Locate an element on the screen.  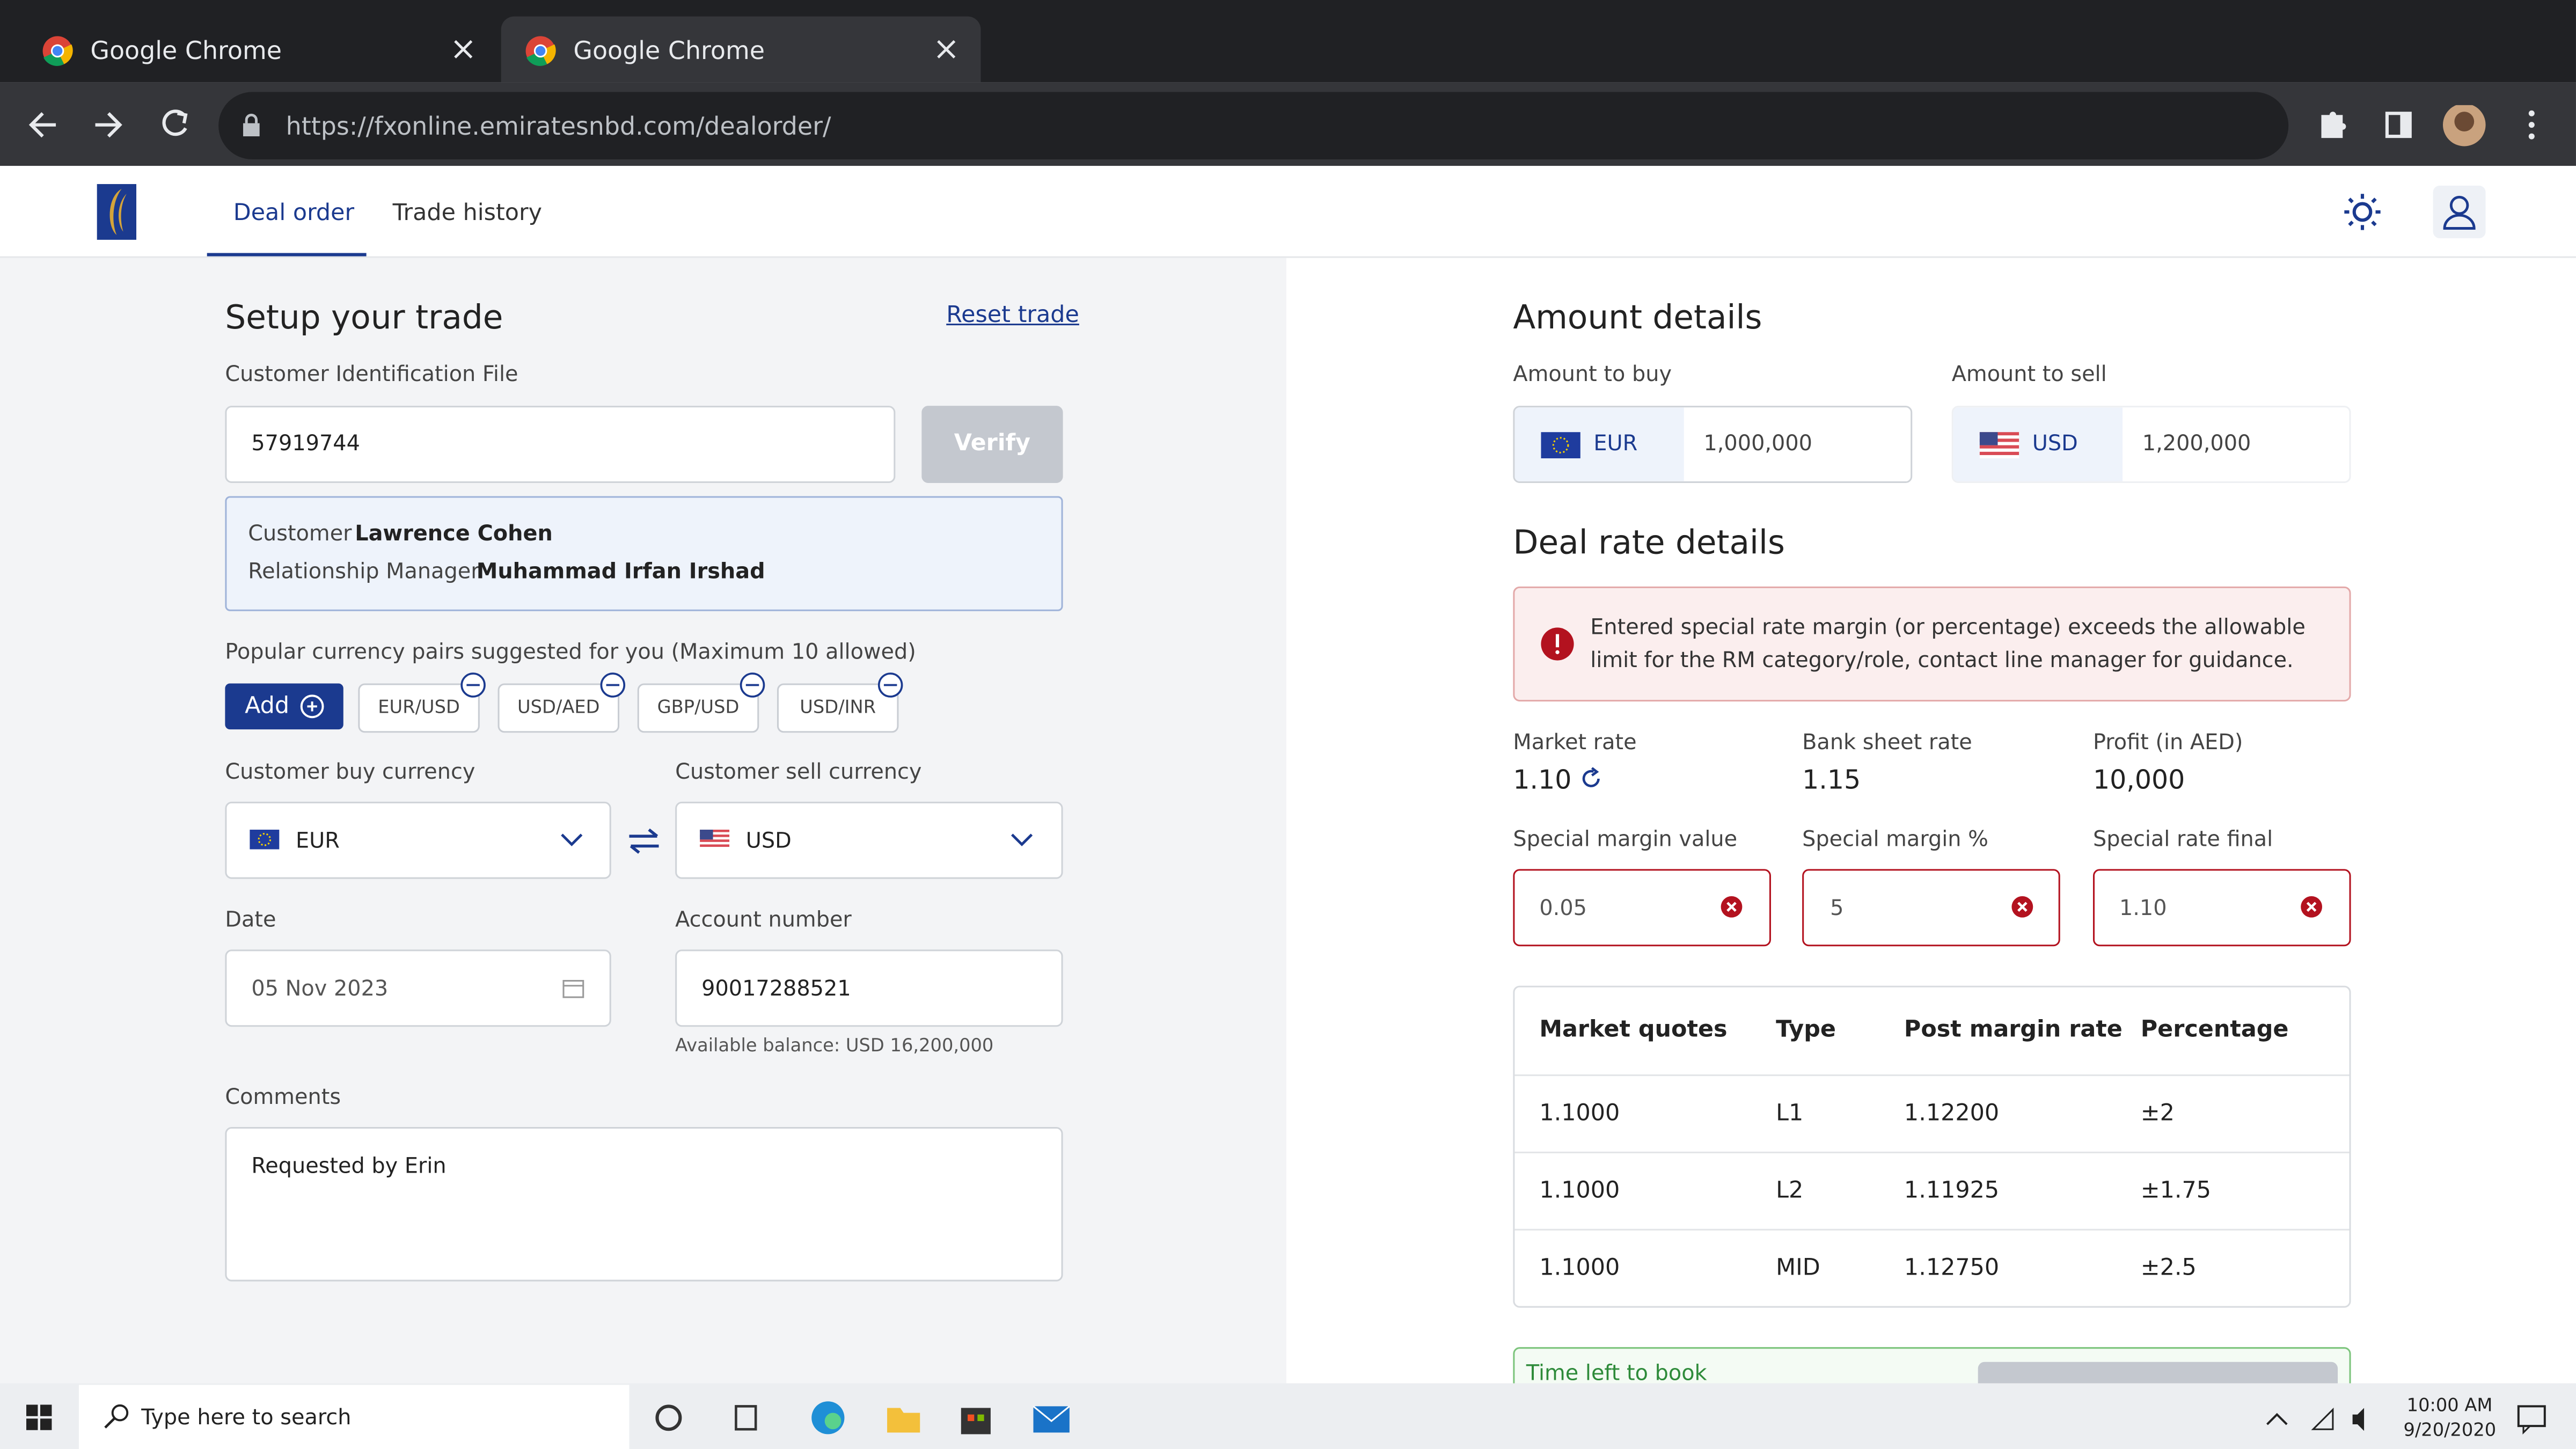
active-underline is located at coordinates (287, 255).